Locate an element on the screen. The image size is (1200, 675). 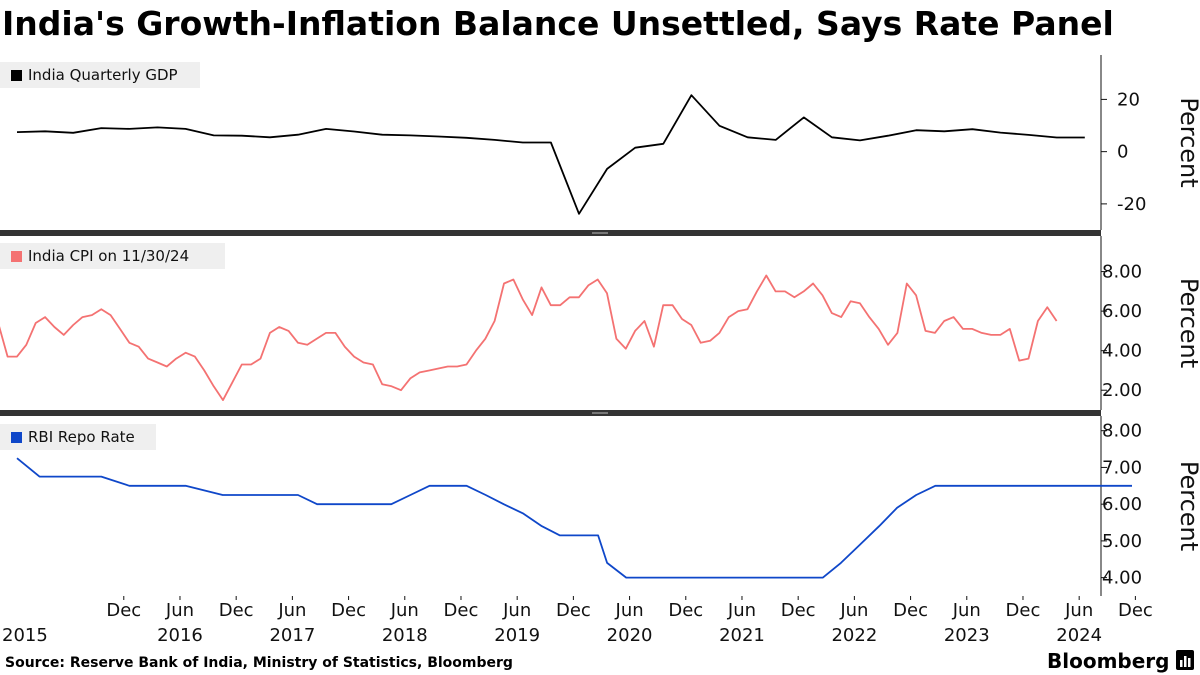
bloomberg-logo: Bloomberg is located at coordinates (1120, 661).